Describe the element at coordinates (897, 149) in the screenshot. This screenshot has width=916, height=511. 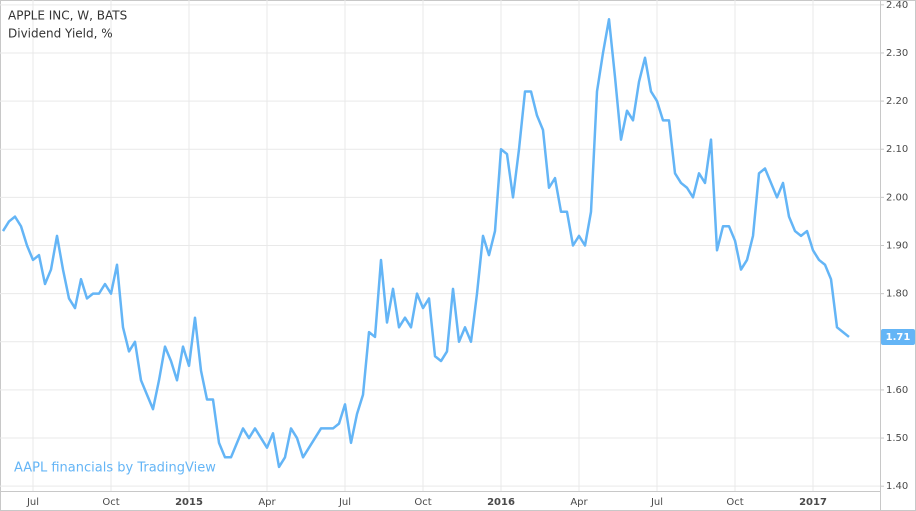
I see `y-tick-label: 2.10` at that location.